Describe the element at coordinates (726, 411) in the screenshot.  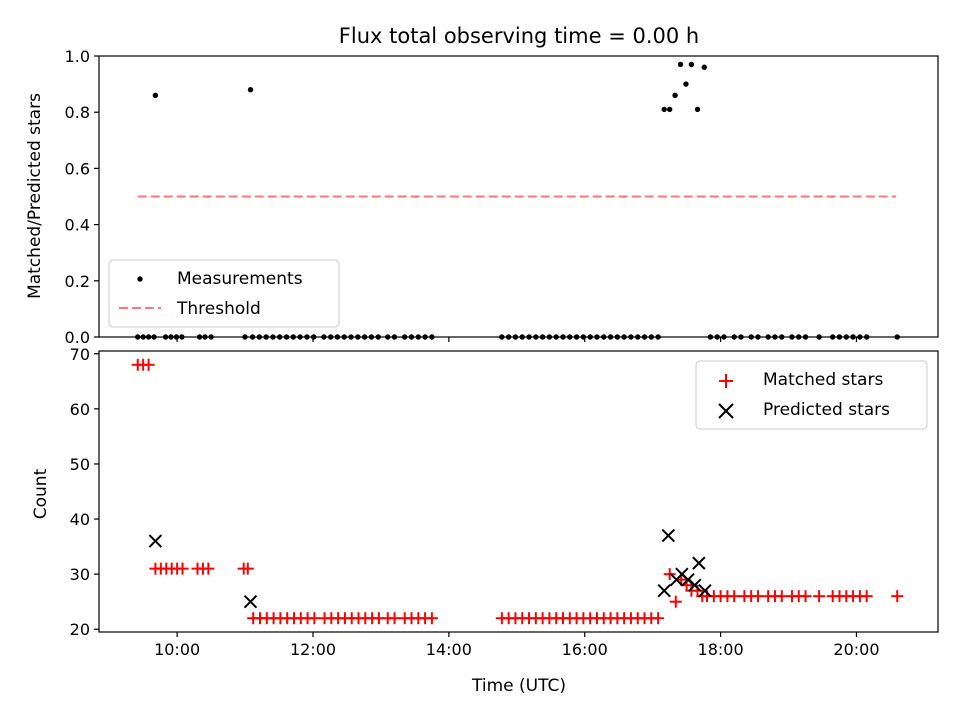
I see `legend-predicted-icon` at that location.